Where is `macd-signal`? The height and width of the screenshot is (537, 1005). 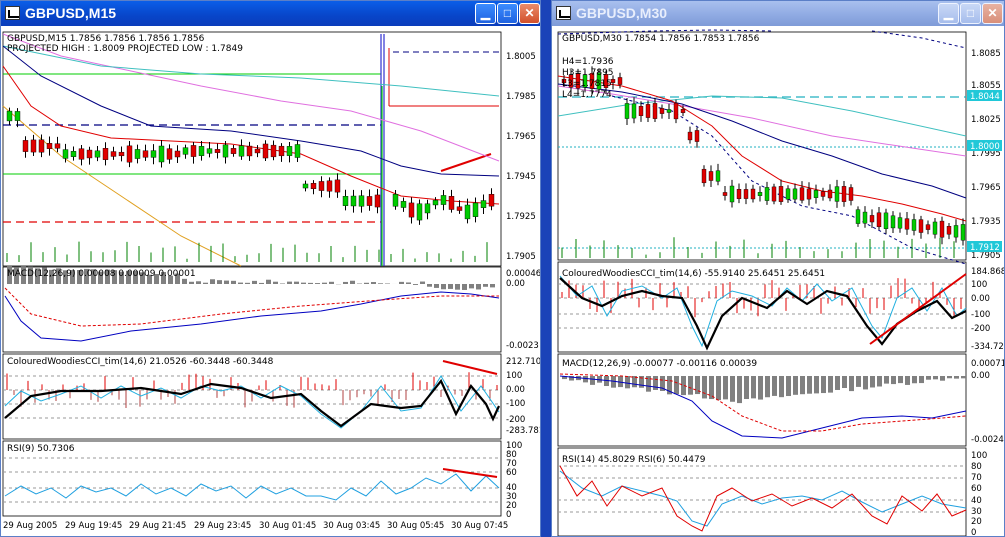 macd-signal is located at coordinates (763, 402).